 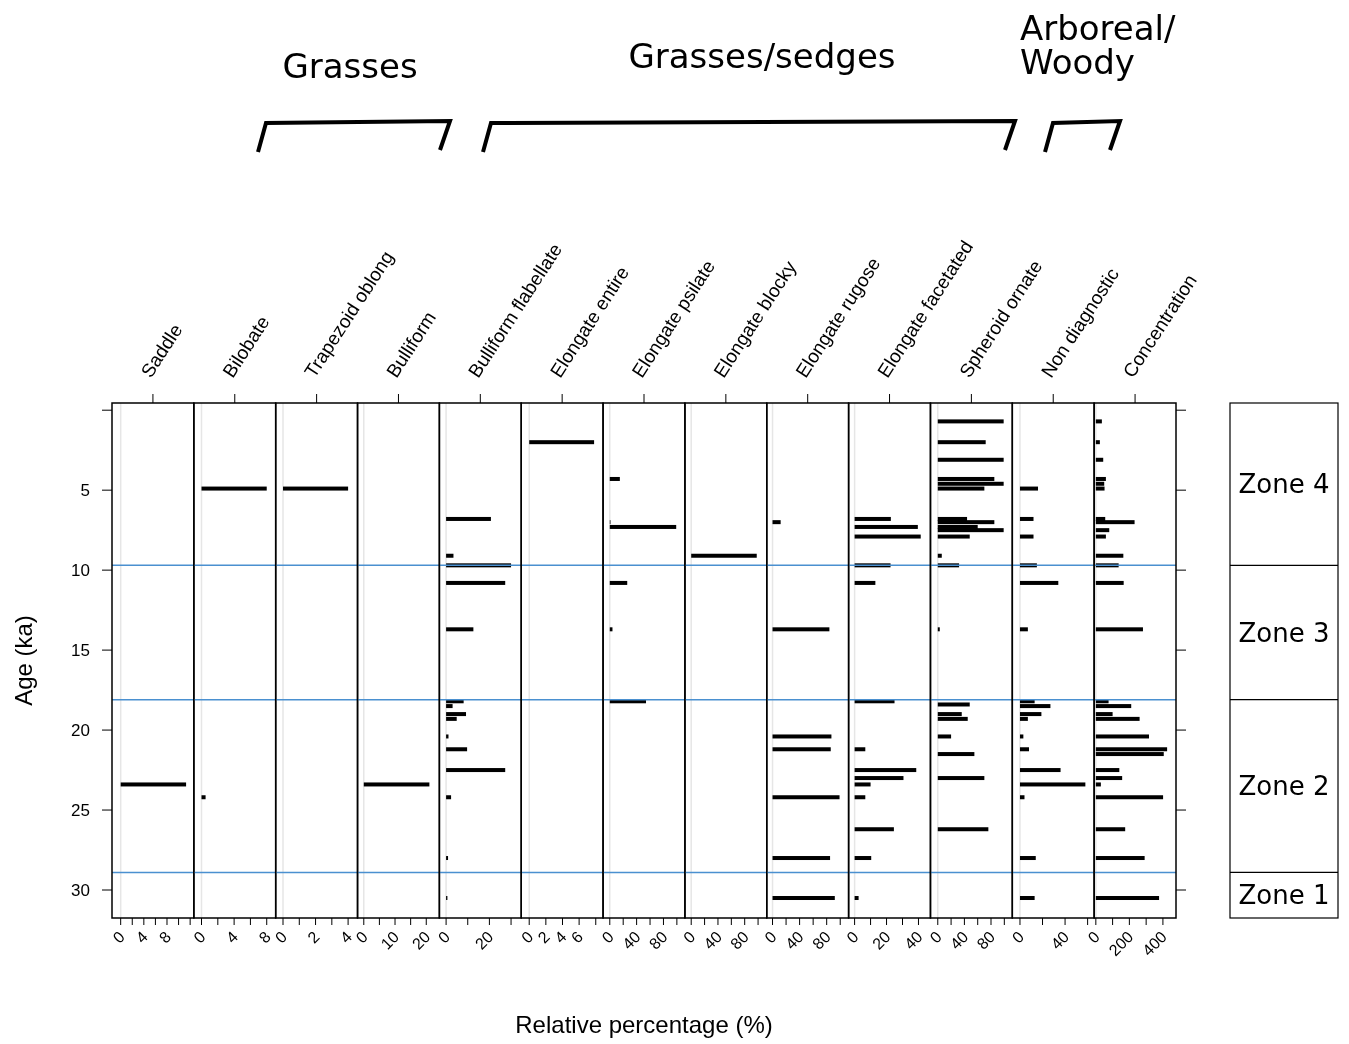 What do you see at coordinates (23, 660) in the screenshot?
I see `y-axis-title: Age (ka)` at bounding box center [23, 660].